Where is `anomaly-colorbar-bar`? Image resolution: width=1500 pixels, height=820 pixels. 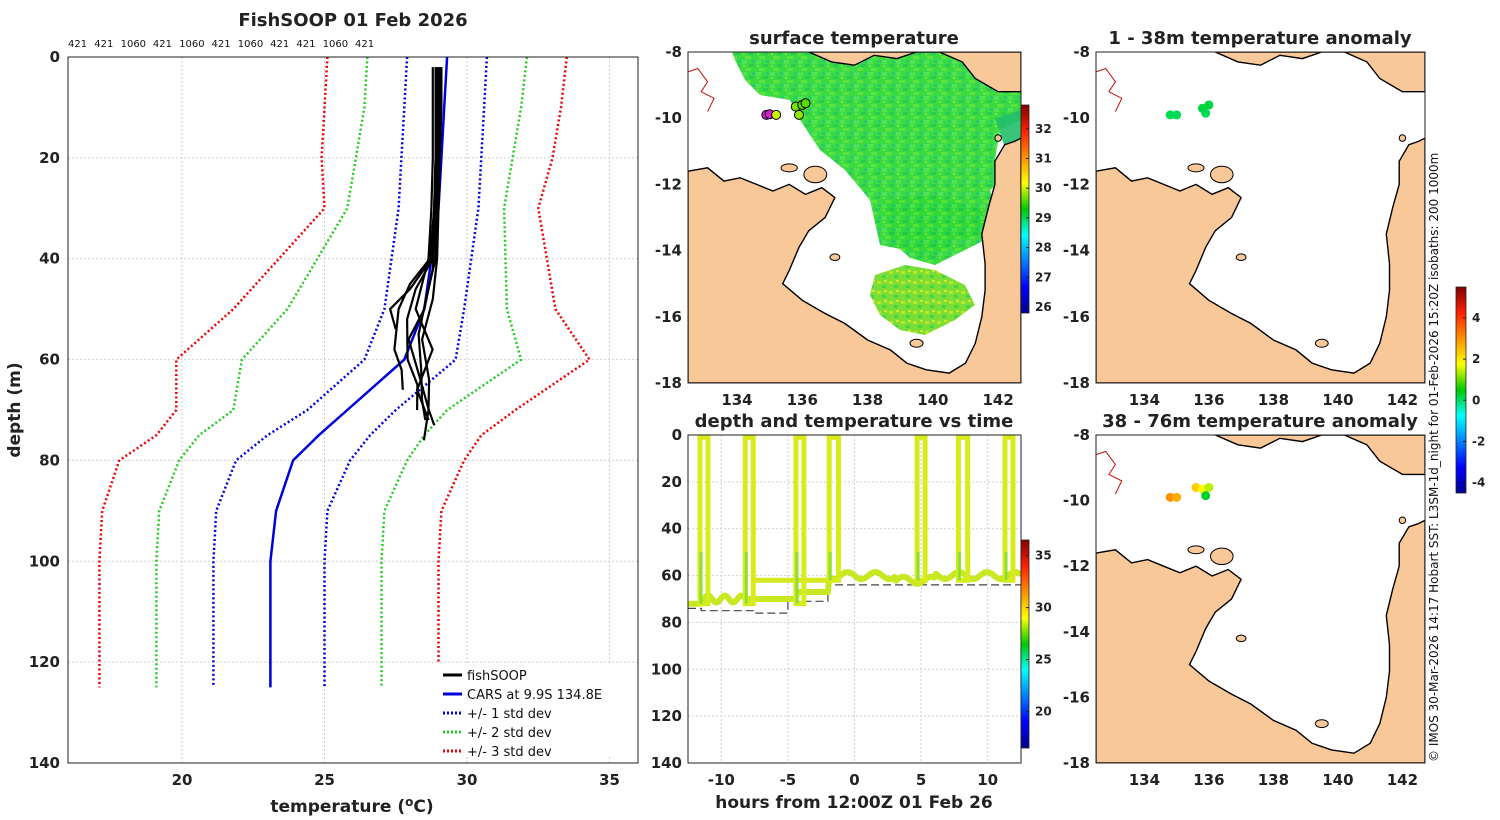 anomaly-colorbar-bar is located at coordinates (1461, 390).